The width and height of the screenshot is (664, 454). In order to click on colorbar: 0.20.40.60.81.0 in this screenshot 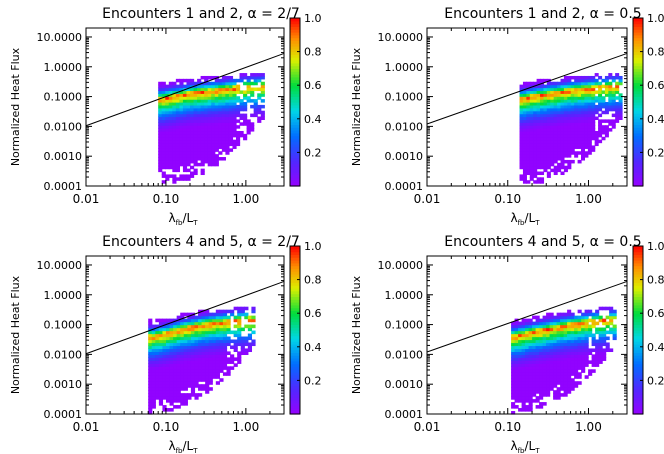, I will do `click(305, 327)`.